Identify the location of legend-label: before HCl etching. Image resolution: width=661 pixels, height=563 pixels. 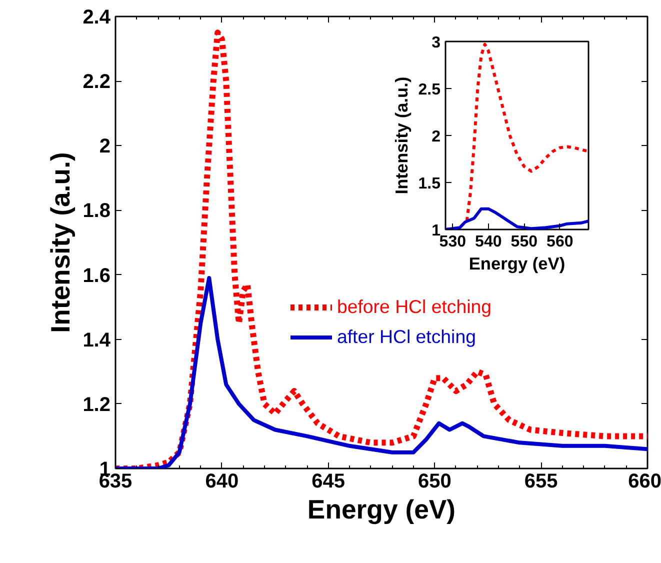
(414, 307).